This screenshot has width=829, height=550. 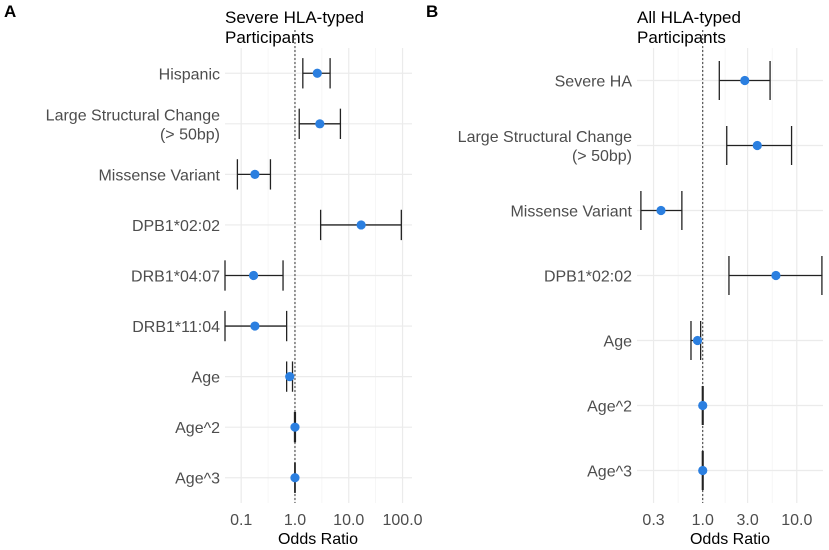 I want to click on panel-b-title-line-2: Participants, so click(x=681, y=37).